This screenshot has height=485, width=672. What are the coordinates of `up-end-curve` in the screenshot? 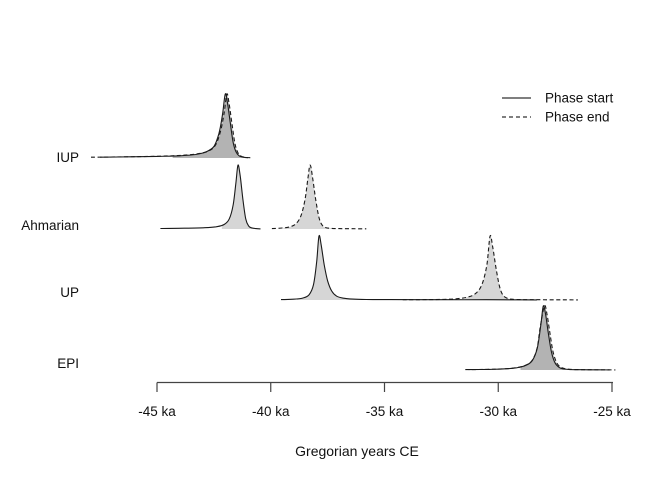 It's located at (490, 267).